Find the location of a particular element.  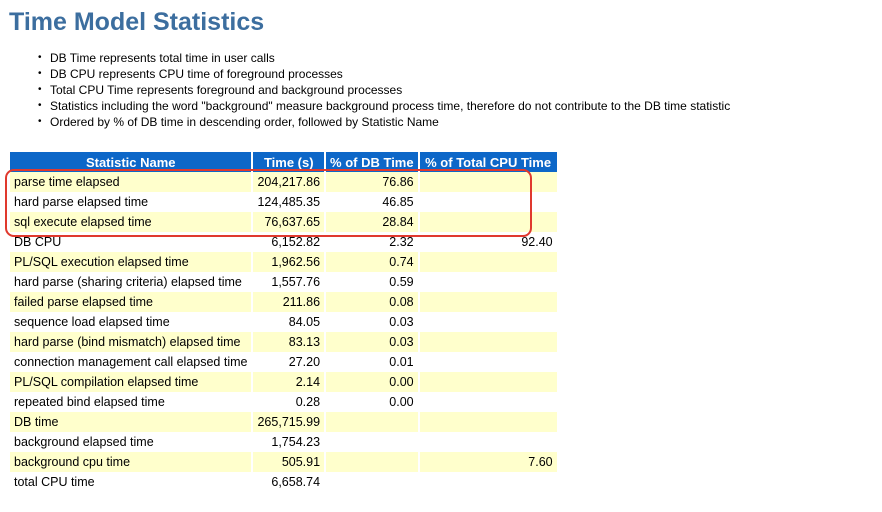

time-cell: 124,485.35 is located at coordinates (290, 202).